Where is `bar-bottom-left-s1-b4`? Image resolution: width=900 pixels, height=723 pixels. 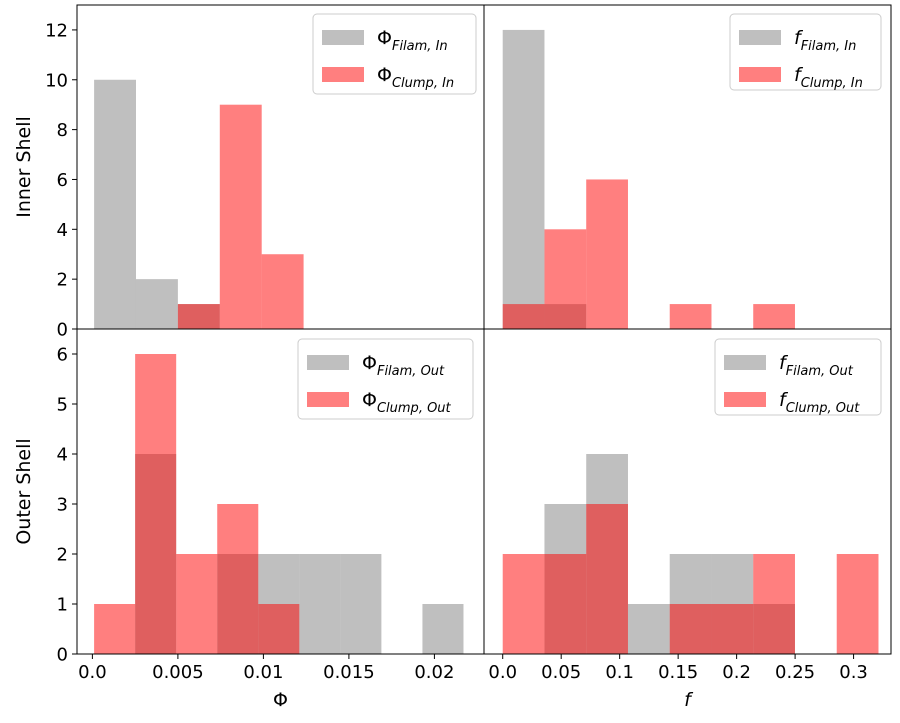 bar-bottom-left-s1-b4 is located at coordinates (279, 629).